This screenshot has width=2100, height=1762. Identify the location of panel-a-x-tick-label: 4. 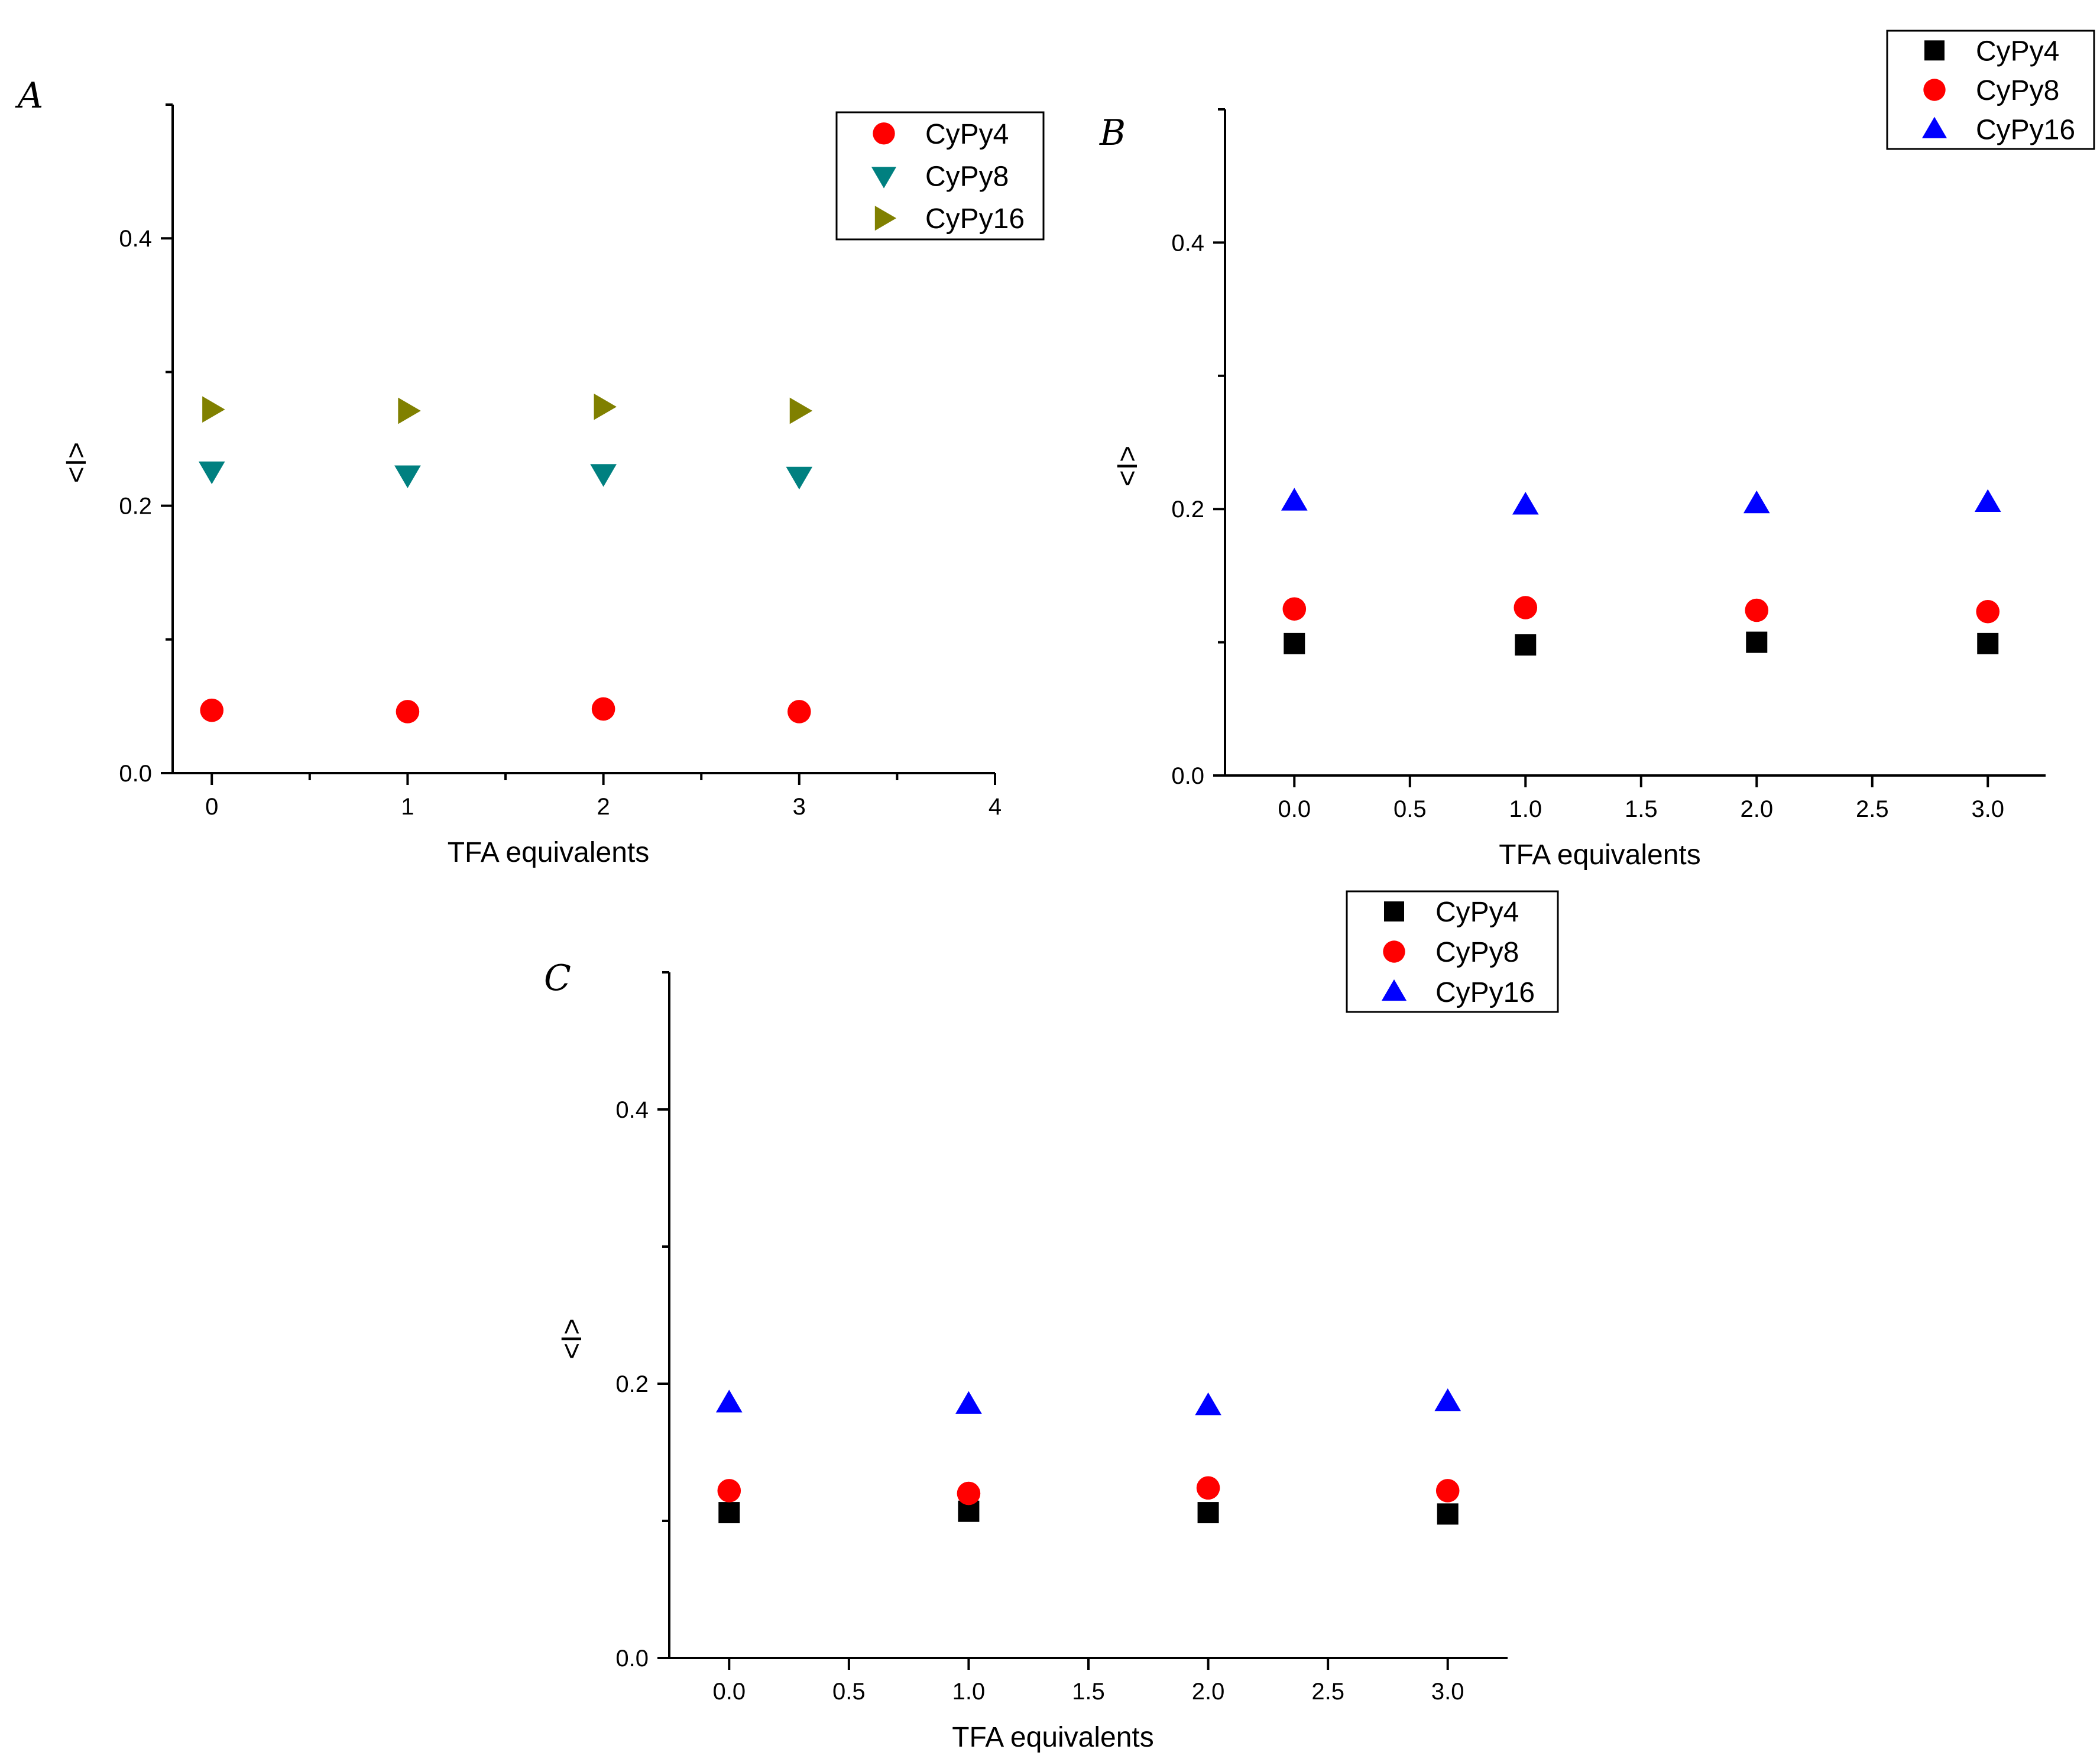
(996, 807).